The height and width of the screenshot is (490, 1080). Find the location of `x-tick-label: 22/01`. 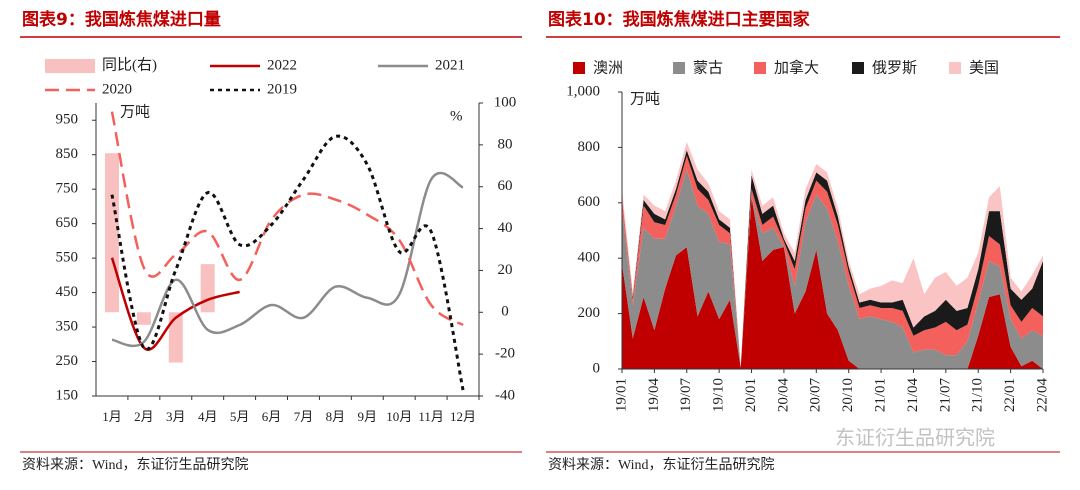

x-tick-label: 22/01 is located at coordinates (1010, 395).